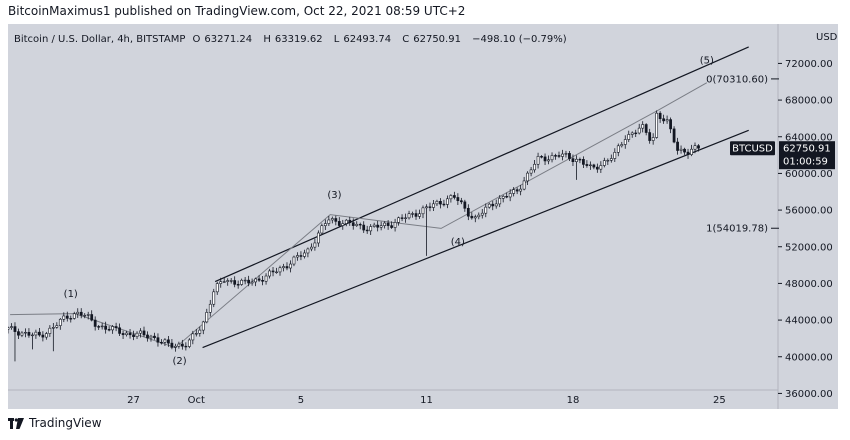 The height and width of the screenshot is (440, 850). Describe the element at coordinates (458, 242) in the screenshot. I see `wave-label: (4)` at that location.